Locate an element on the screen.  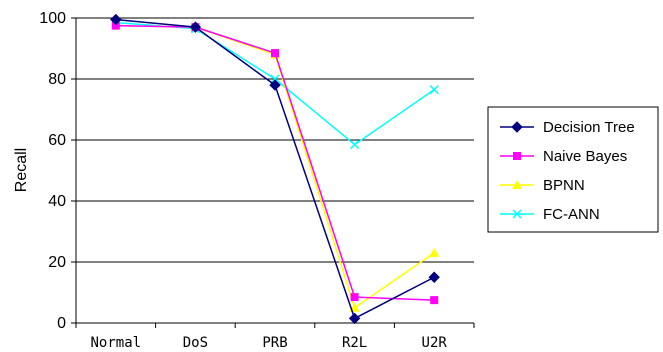
legend-item: Decision Tree is located at coordinates (567, 127).